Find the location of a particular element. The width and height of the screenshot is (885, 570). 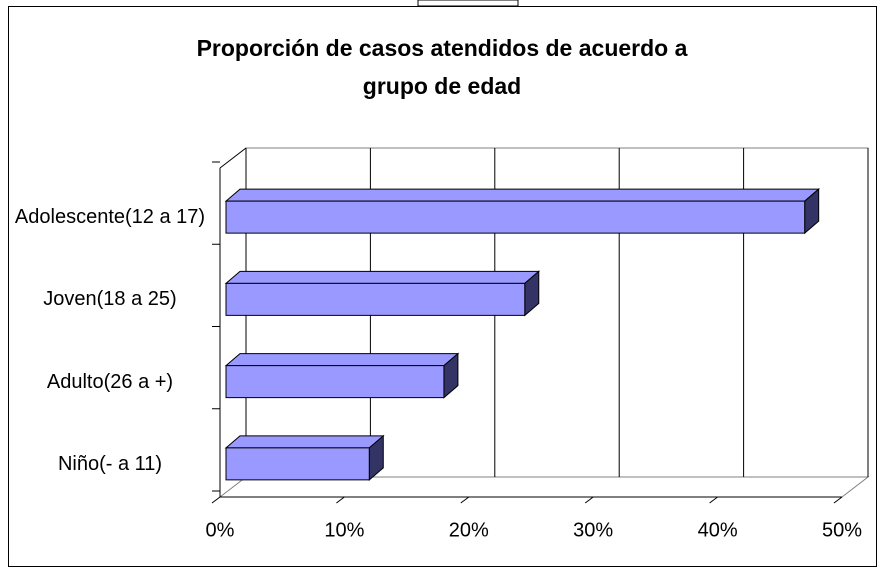

y-tick-label: Niño(- a 11) is located at coordinates (110, 463).